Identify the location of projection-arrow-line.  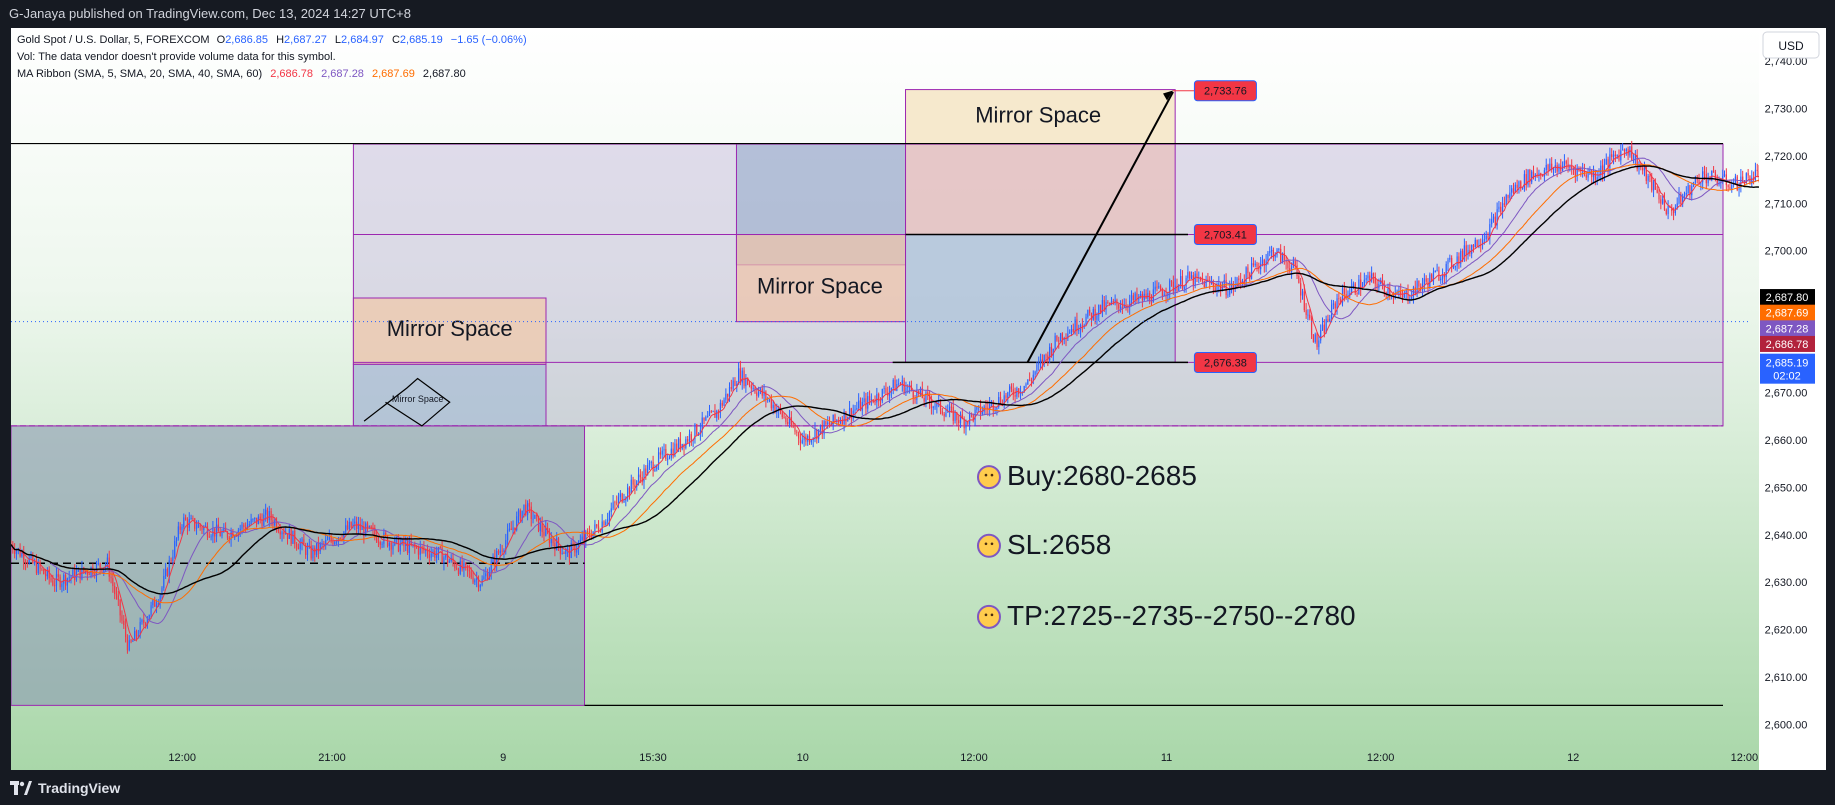
(1100, 227).